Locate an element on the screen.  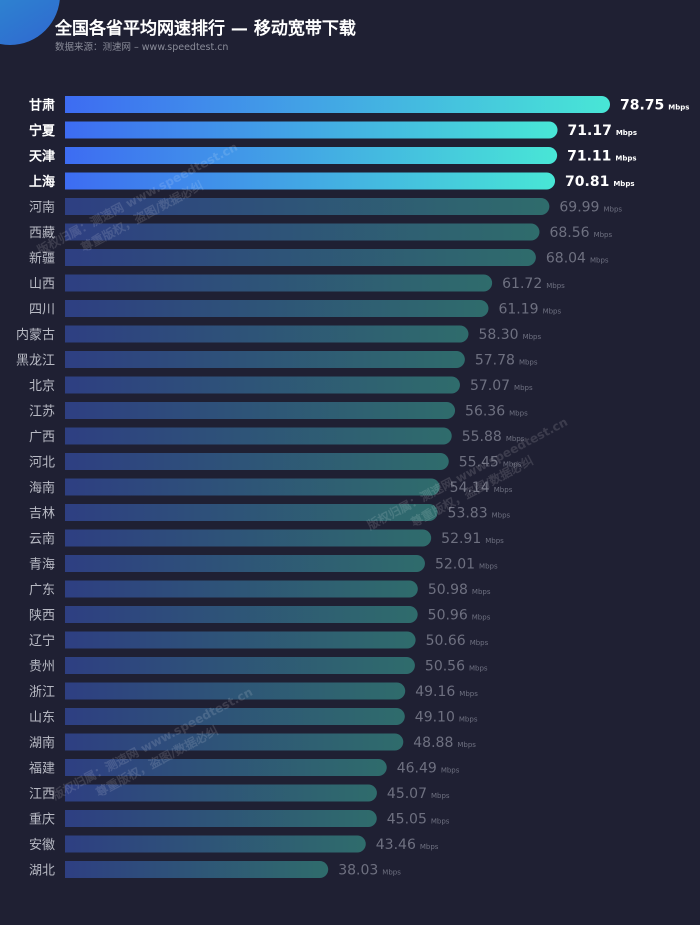
value-label: 68.56 Mbps is located at coordinates (580, 233).